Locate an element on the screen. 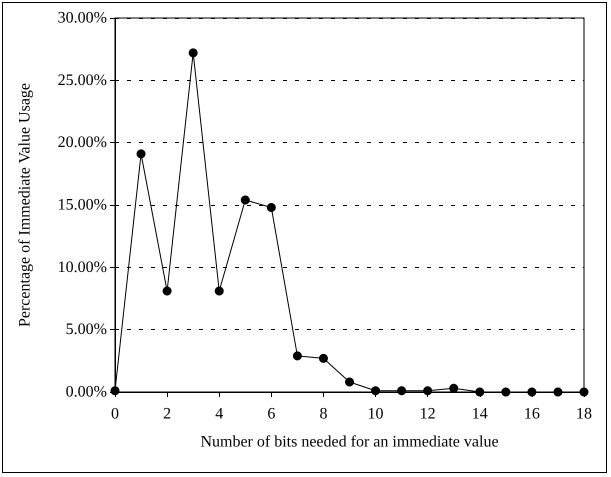 The width and height of the screenshot is (611, 477). x-tick-label: 10 is located at coordinates (376, 414).